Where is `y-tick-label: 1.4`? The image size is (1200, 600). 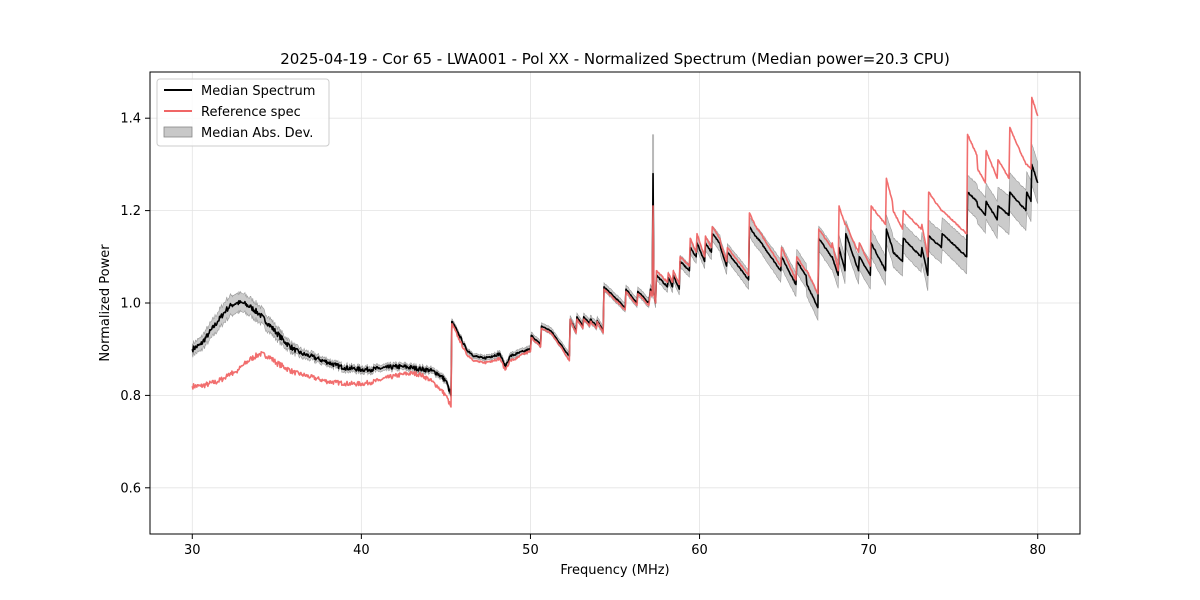 y-tick-label: 1.4 is located at coordinates (130, 119).